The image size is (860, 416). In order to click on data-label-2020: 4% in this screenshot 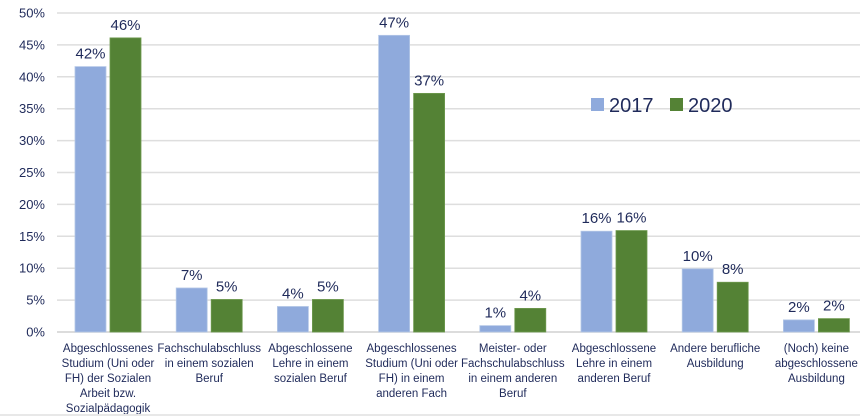, I will do `click(530, 295)`.